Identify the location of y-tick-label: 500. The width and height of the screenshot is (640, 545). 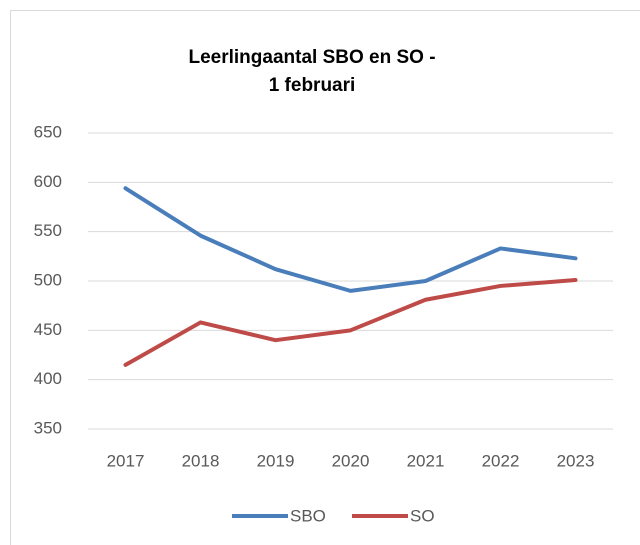
(48, 279).